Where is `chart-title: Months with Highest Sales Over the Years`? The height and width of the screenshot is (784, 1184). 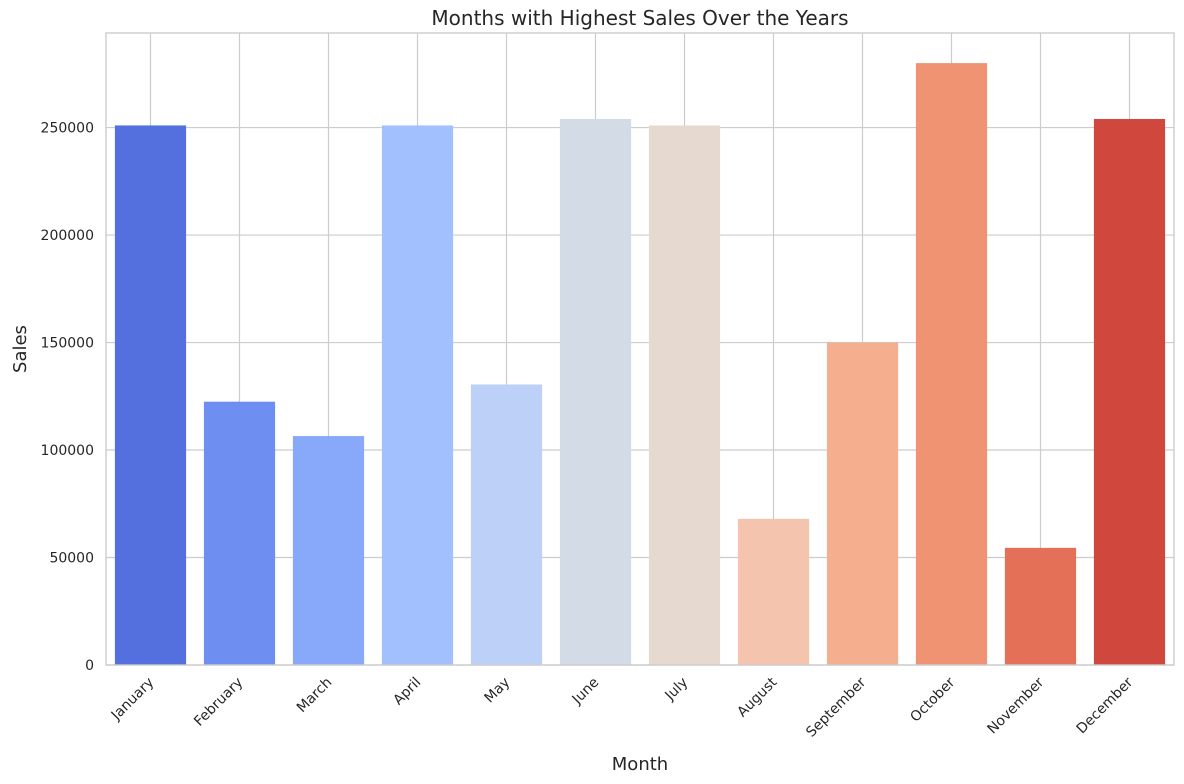 chart-title: Months with Highest Sales Over the Years is located at coordinates (639, 18).